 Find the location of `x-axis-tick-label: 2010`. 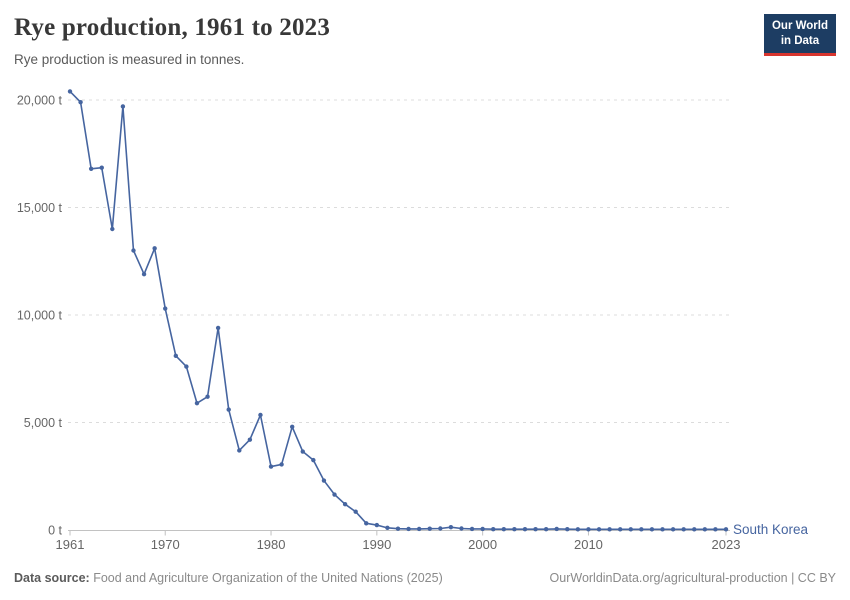

x-axis-tick-label: 2010 is located at coordinates (588, 544).